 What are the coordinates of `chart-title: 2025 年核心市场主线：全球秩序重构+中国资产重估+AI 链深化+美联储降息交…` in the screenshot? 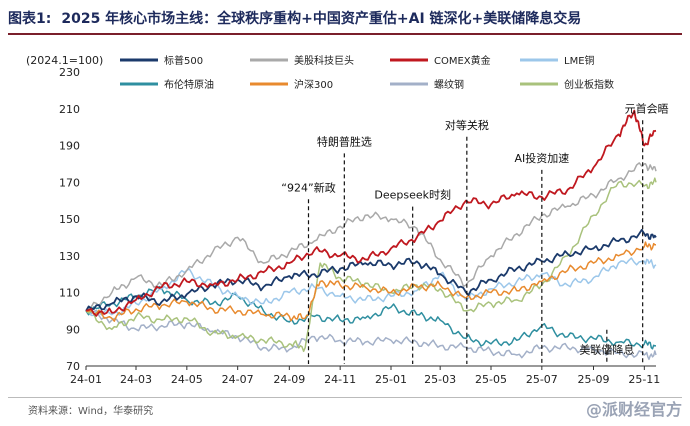 It's located at (321, 19).